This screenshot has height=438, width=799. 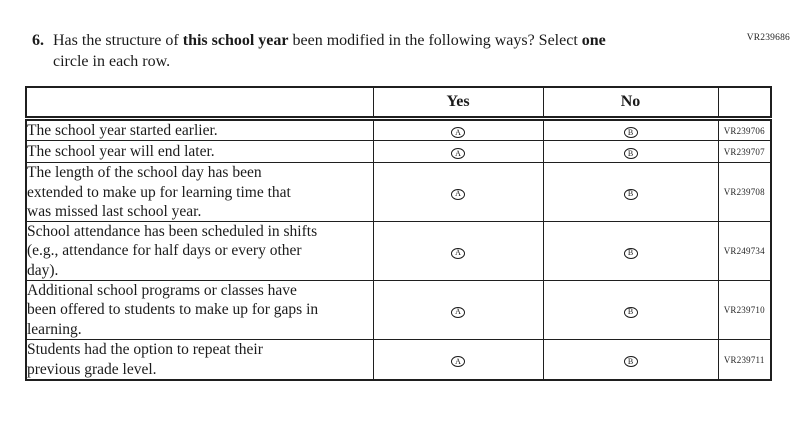 I want to click on row-code: VR239707, so click(x=744, y=152).